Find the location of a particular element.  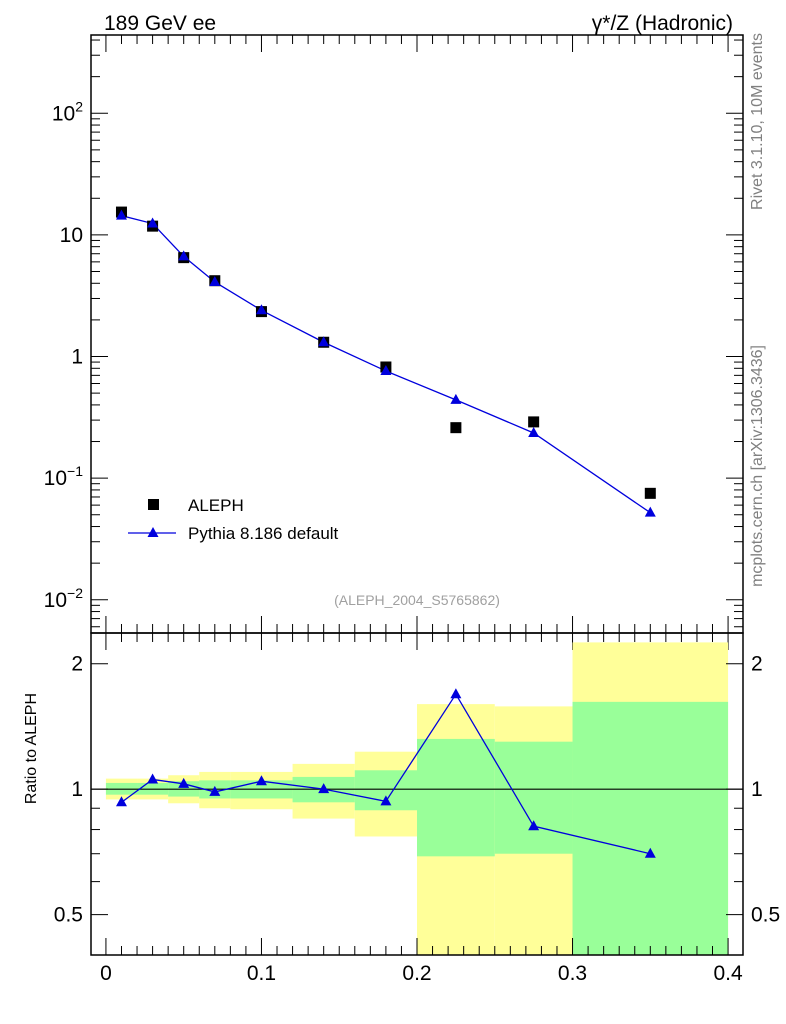

ratio-y-tick-label-right: 1 is located at coordinates (757, 789).